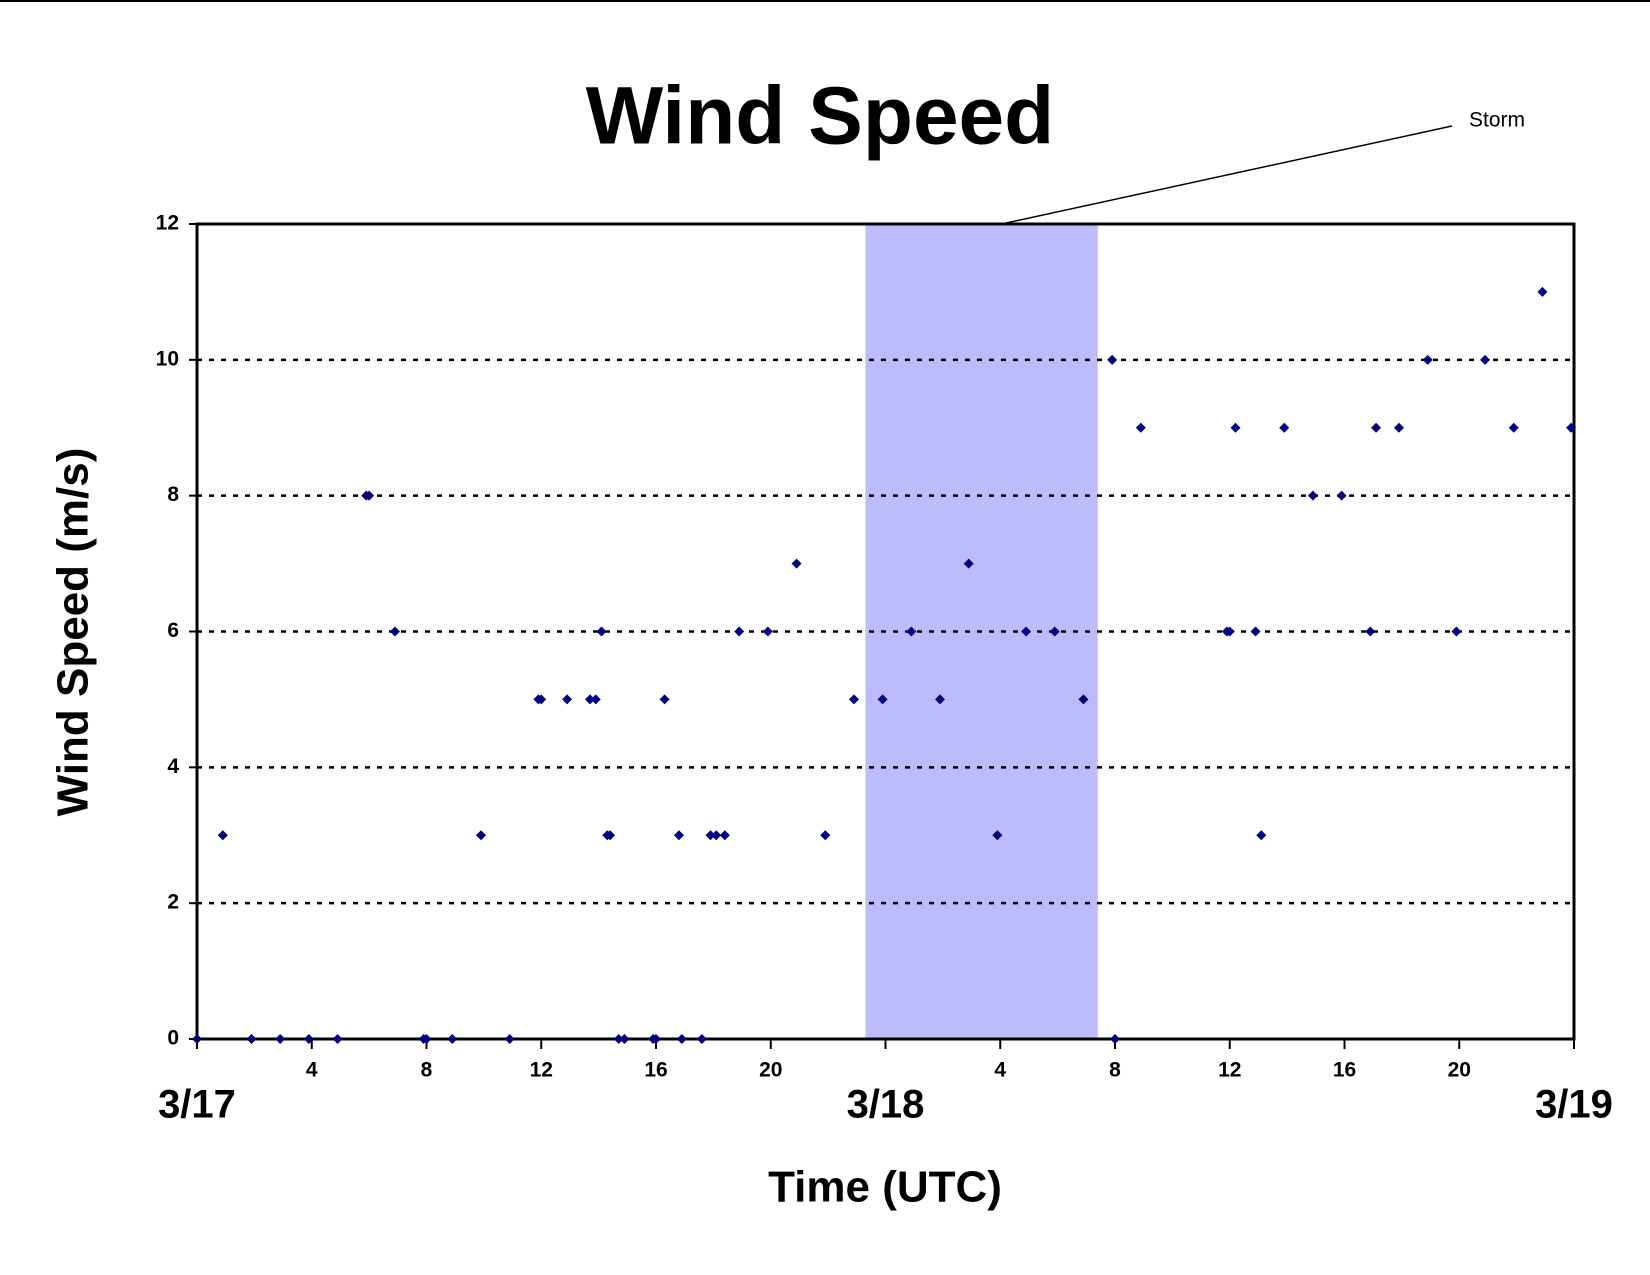 This screenshot has height=1275, width=1650. Describe the element at coordinates (73, 632) in the screenshot. I see `y-axis-label: Wind Speed (m/s)` at that location.